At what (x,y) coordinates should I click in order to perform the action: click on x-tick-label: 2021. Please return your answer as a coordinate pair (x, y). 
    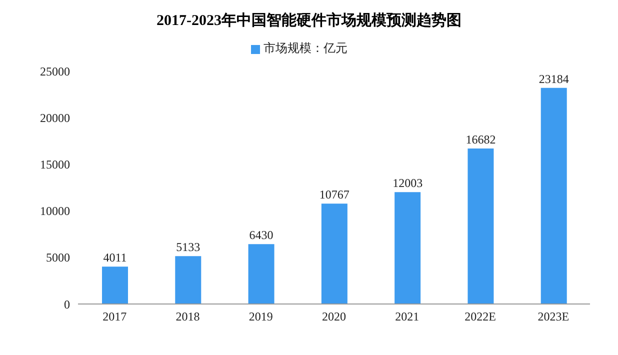
    Looking at the image, I should click on (407, 317).